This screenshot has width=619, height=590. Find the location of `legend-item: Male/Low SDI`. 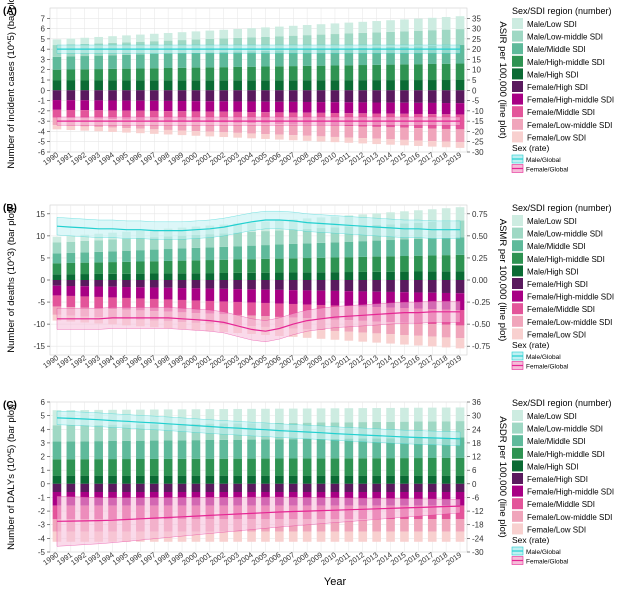

legend-item: Male/Low SDI is located at coordinates (552, 24).